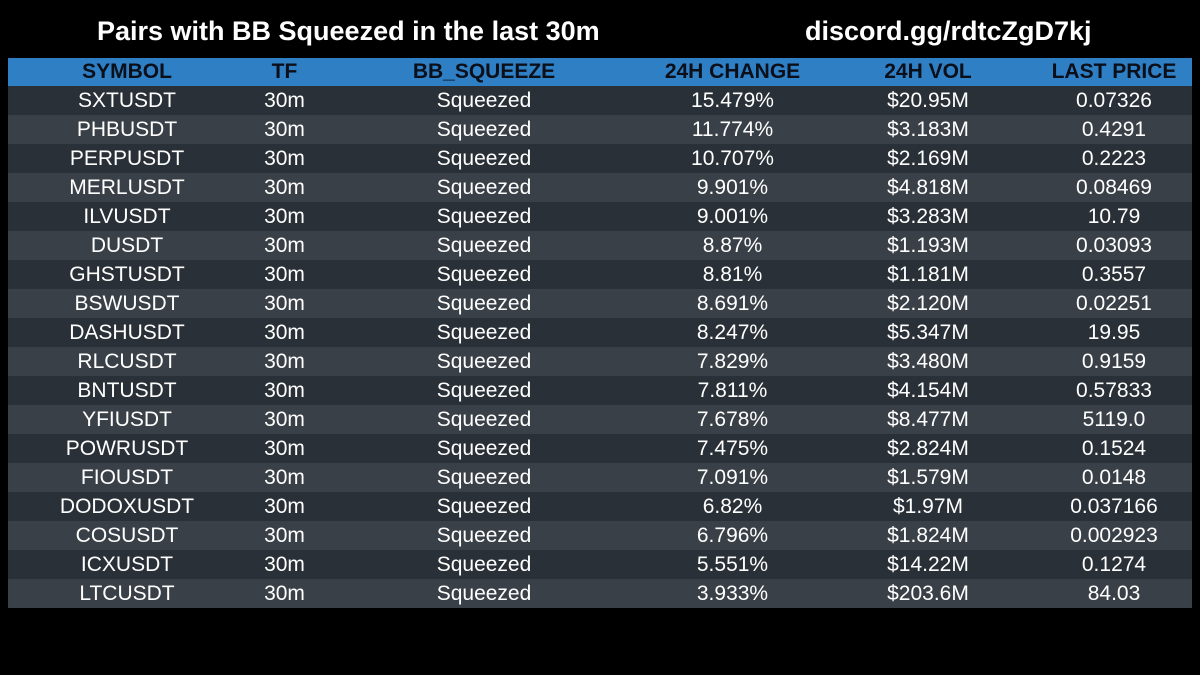 The width and height of the screenshot is (1200, 675). What do you see at coordinates (127, 216) in the screenshot?
I see `cell-symbol: ILVUSDT` at bounding box center [127, 216].